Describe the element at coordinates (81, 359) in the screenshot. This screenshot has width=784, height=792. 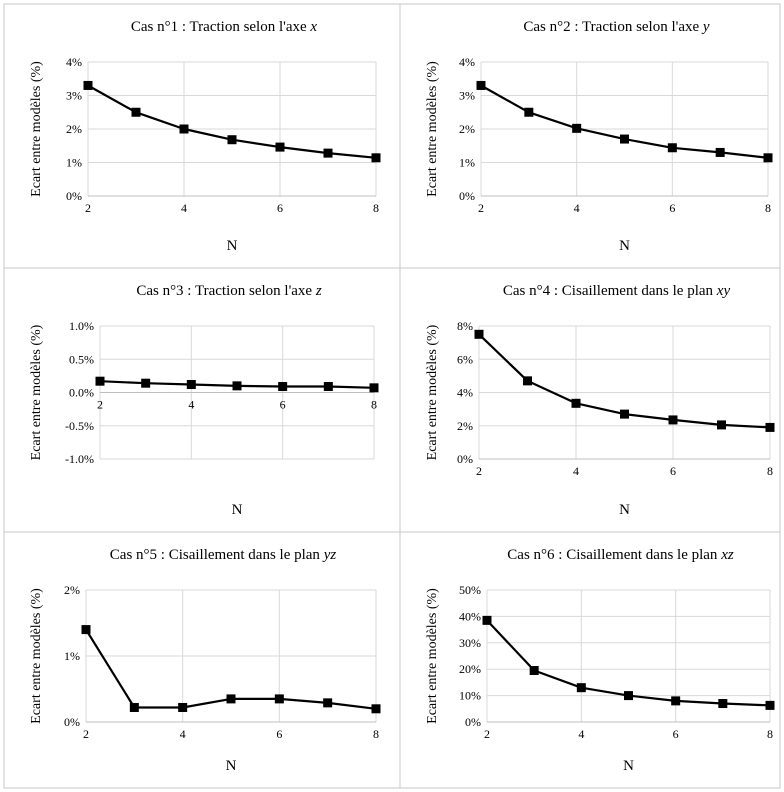
I see `y-tick-label: 0.5%` at that location.